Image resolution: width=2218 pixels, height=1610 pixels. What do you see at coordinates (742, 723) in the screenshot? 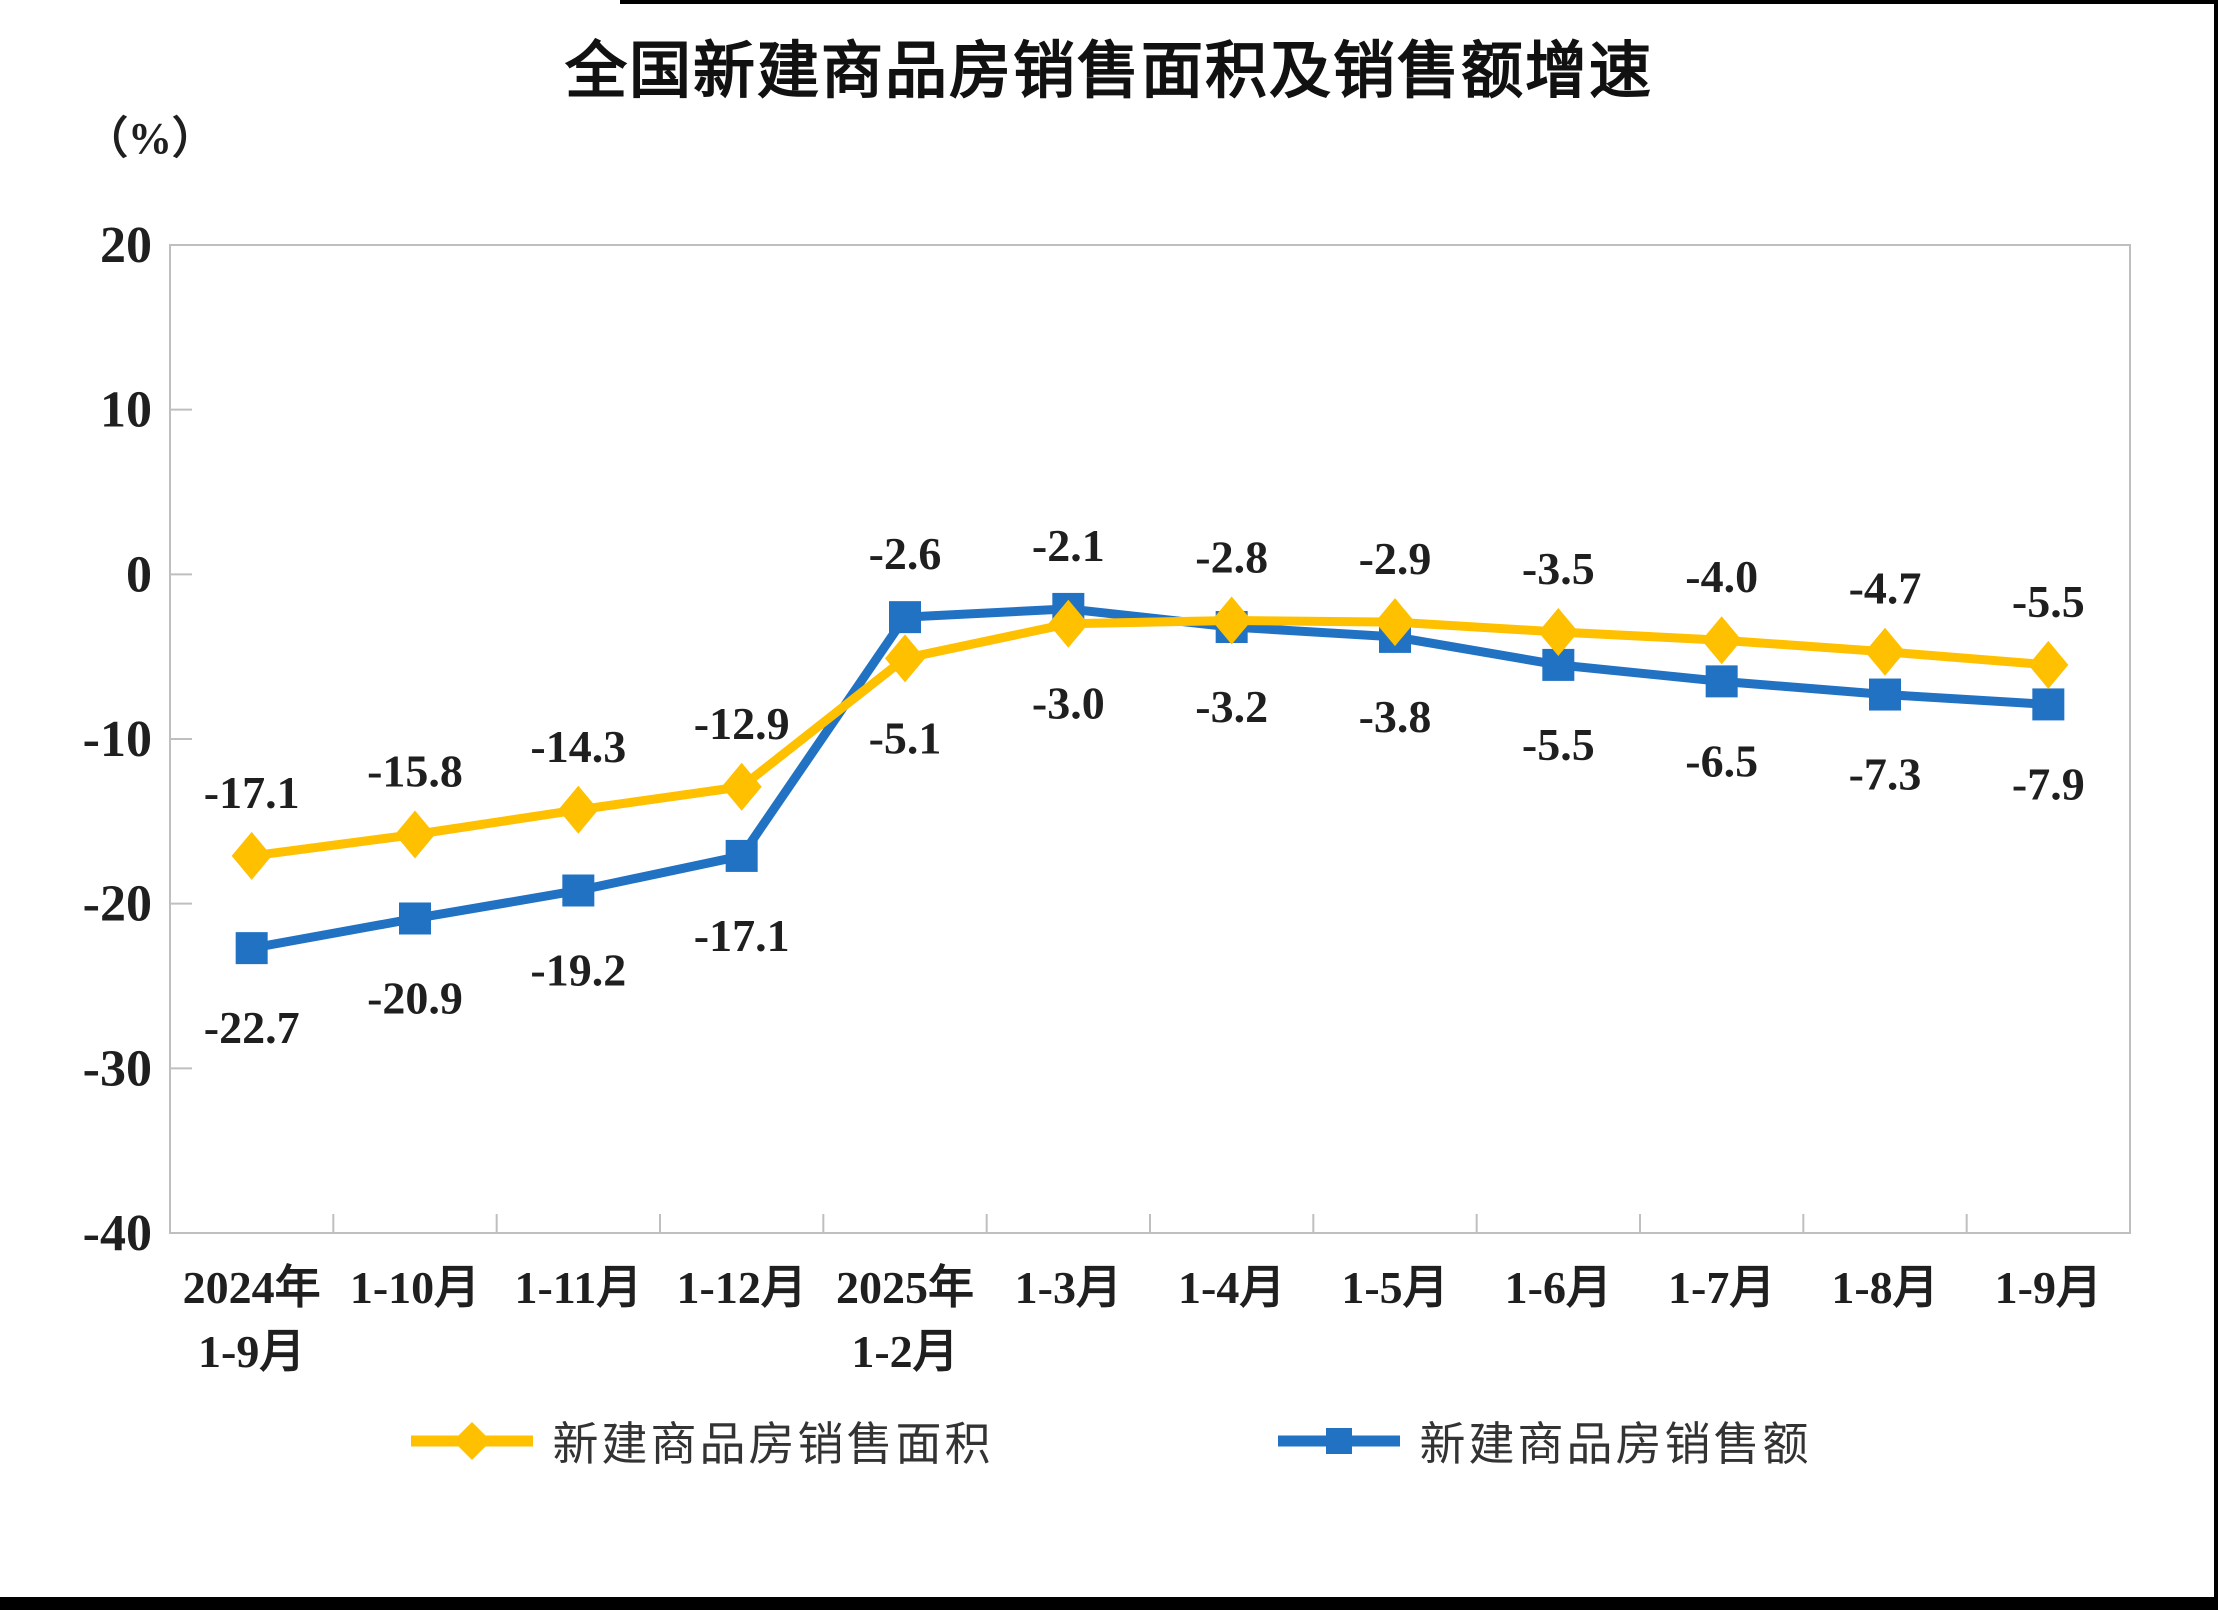
I see `data-label-sales-area: -12.9` at bounding box center [742, 723].